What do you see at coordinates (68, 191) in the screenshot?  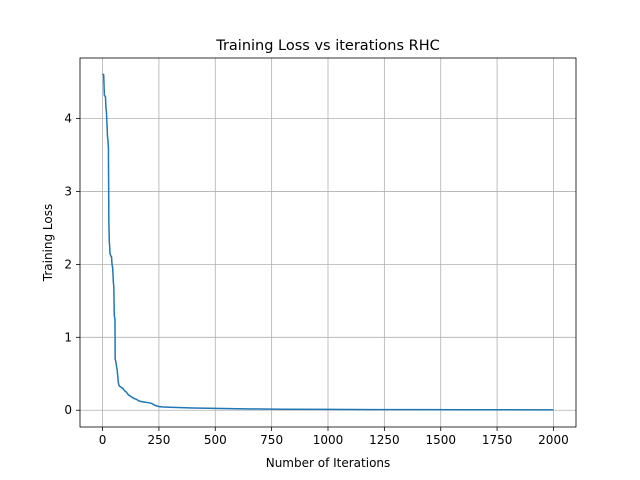 I see `y-tick-label: 3` at bounding box center [68, 191].